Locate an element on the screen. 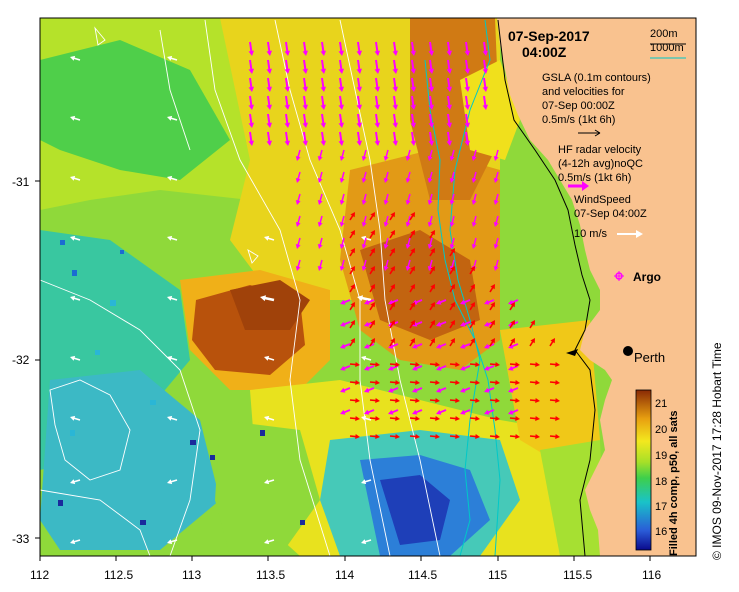 The image size is (739, 592). colorbar-tick: 21 is located at coordinates (661, 404).